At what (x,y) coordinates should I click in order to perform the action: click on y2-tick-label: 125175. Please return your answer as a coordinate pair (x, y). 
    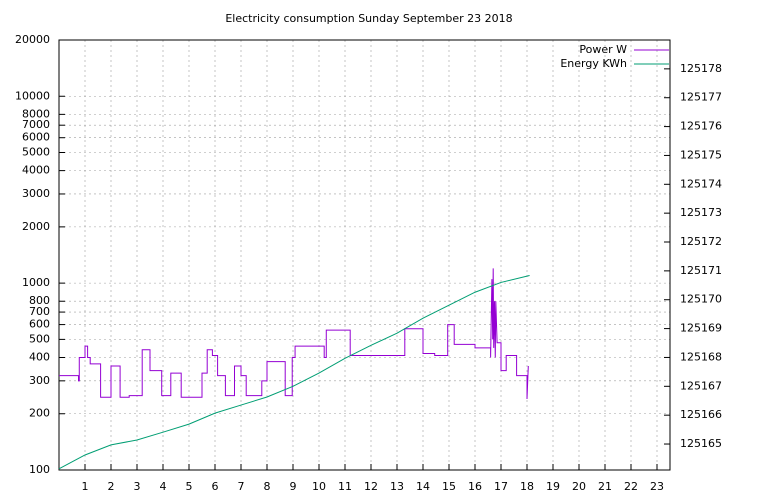
    Looking at the image, I should click on (701, 154).